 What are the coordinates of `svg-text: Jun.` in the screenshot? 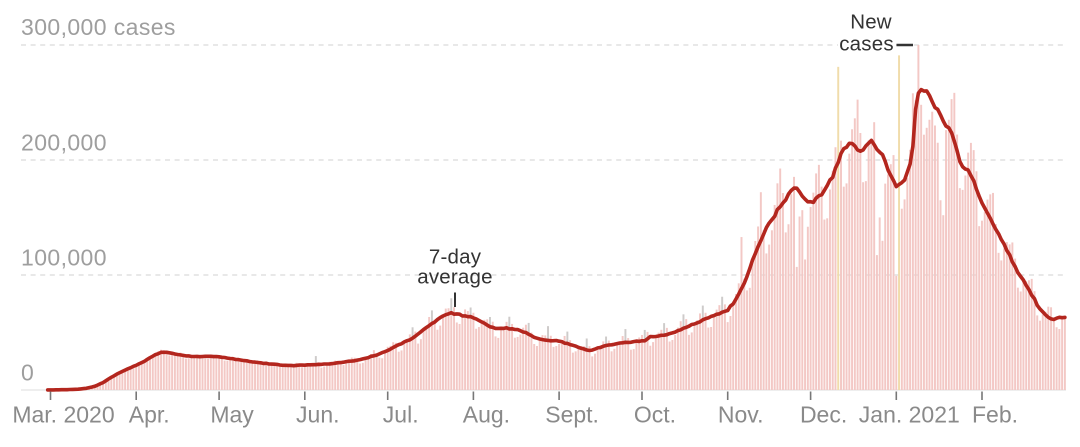 It's located at (317, 415).